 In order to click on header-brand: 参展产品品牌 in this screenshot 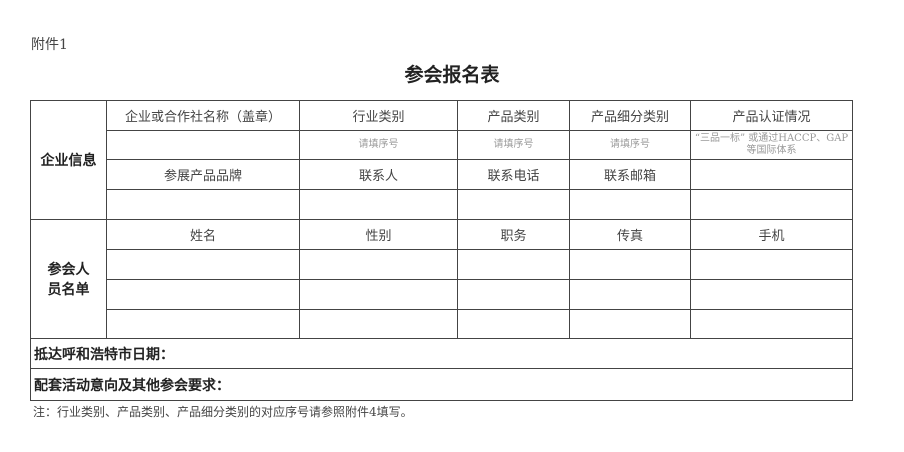, I will do `click(203, 174)`.